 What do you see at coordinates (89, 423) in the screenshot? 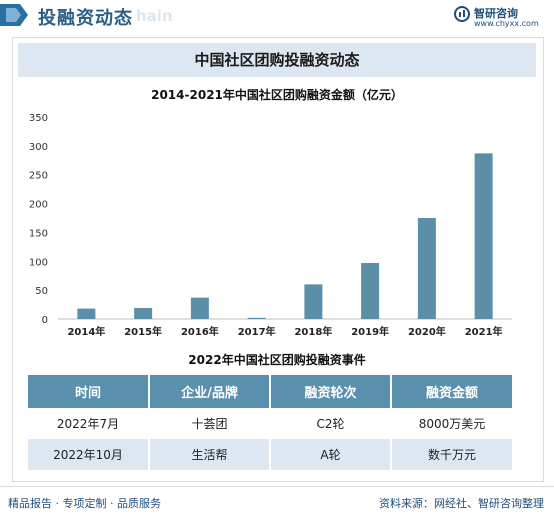
I see `cell-time: 2022年7月` at bounding box center [89, 423].